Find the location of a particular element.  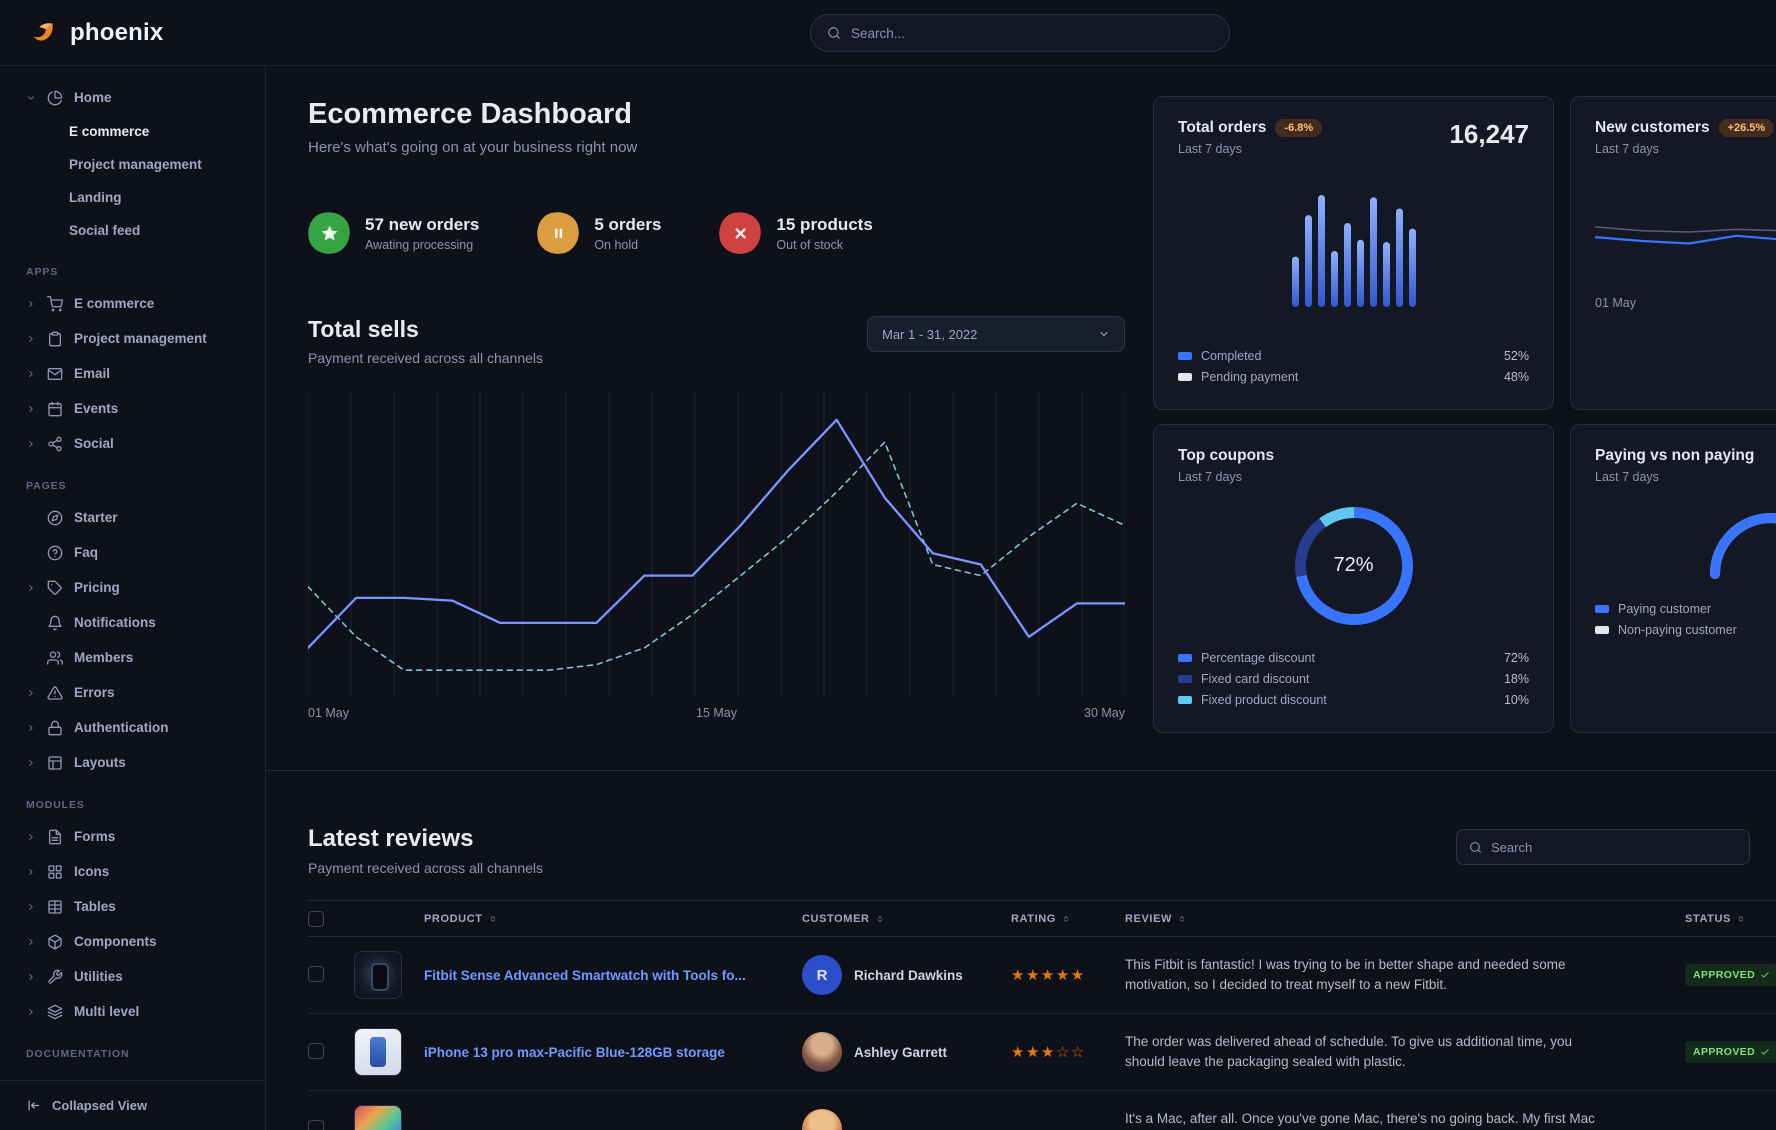

date-range-select: Mar 1 - 31, 2022 is located at coordinates (996, 334).